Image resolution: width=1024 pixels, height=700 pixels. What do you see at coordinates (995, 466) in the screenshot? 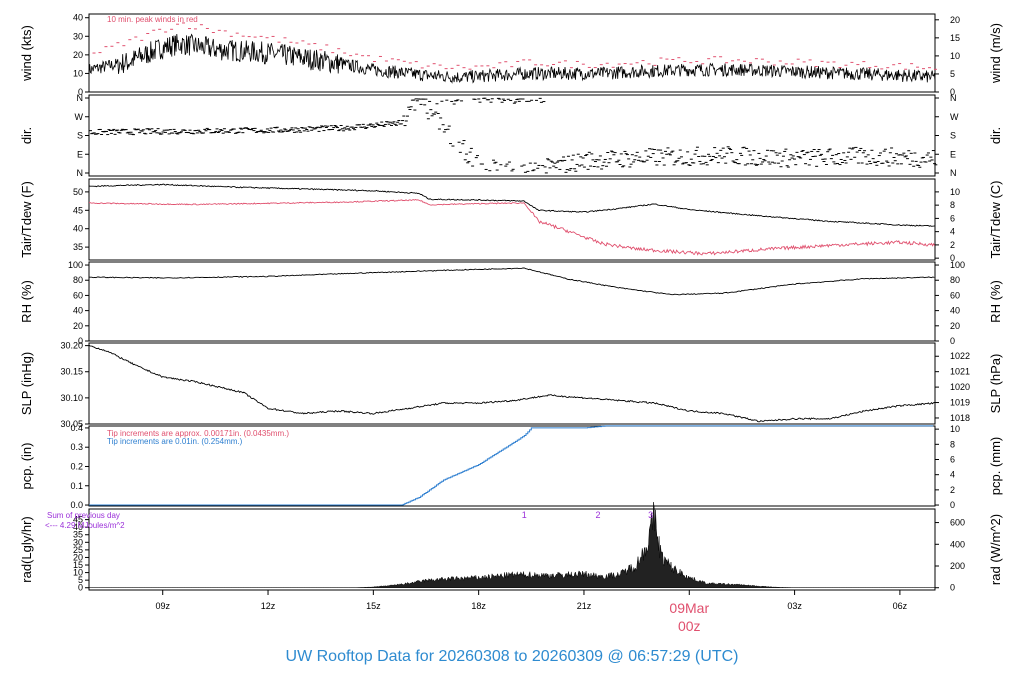
I see `pcp-right-axis-label: pcp. (mm)` at bounding box center [995, 466].